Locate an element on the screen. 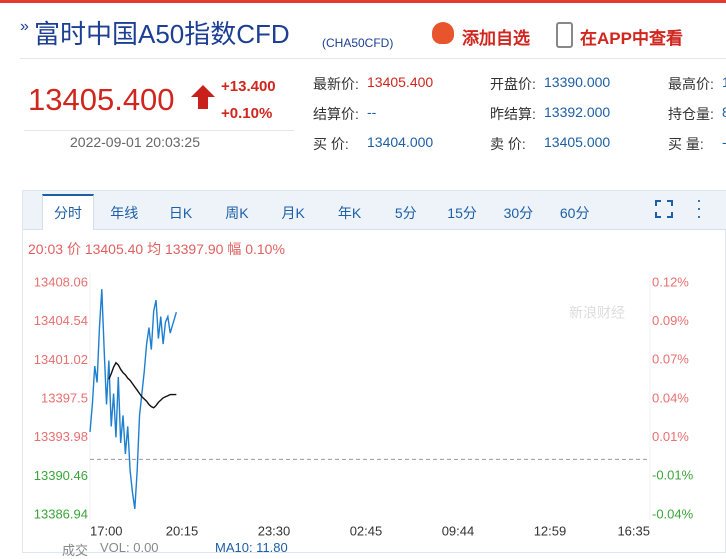  y2-tick-label: 0.01% is located at coordinates (670, 436).